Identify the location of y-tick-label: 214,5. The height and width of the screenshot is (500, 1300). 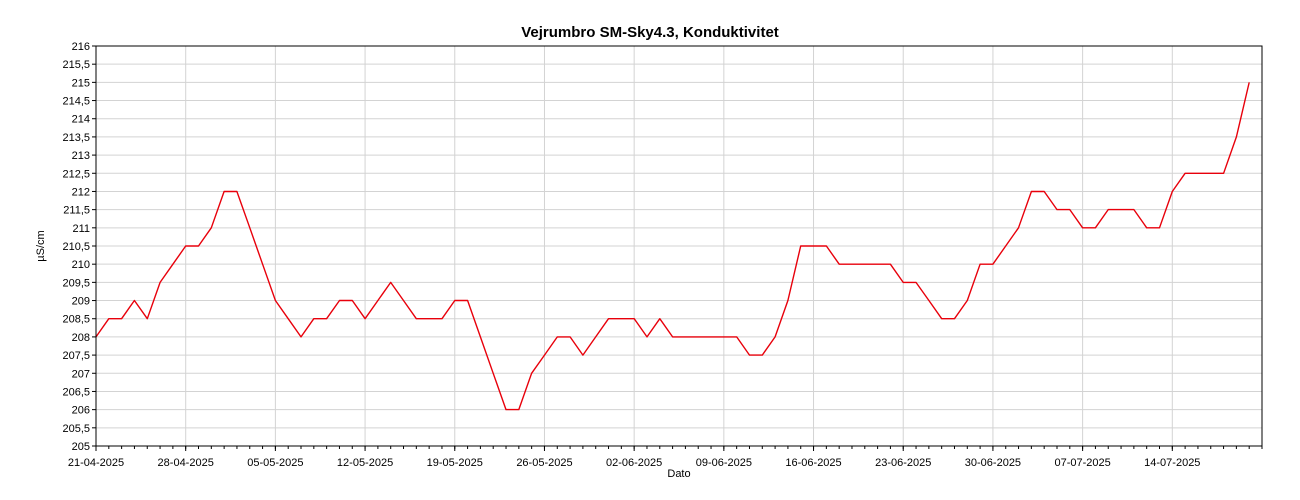
(76, 102).